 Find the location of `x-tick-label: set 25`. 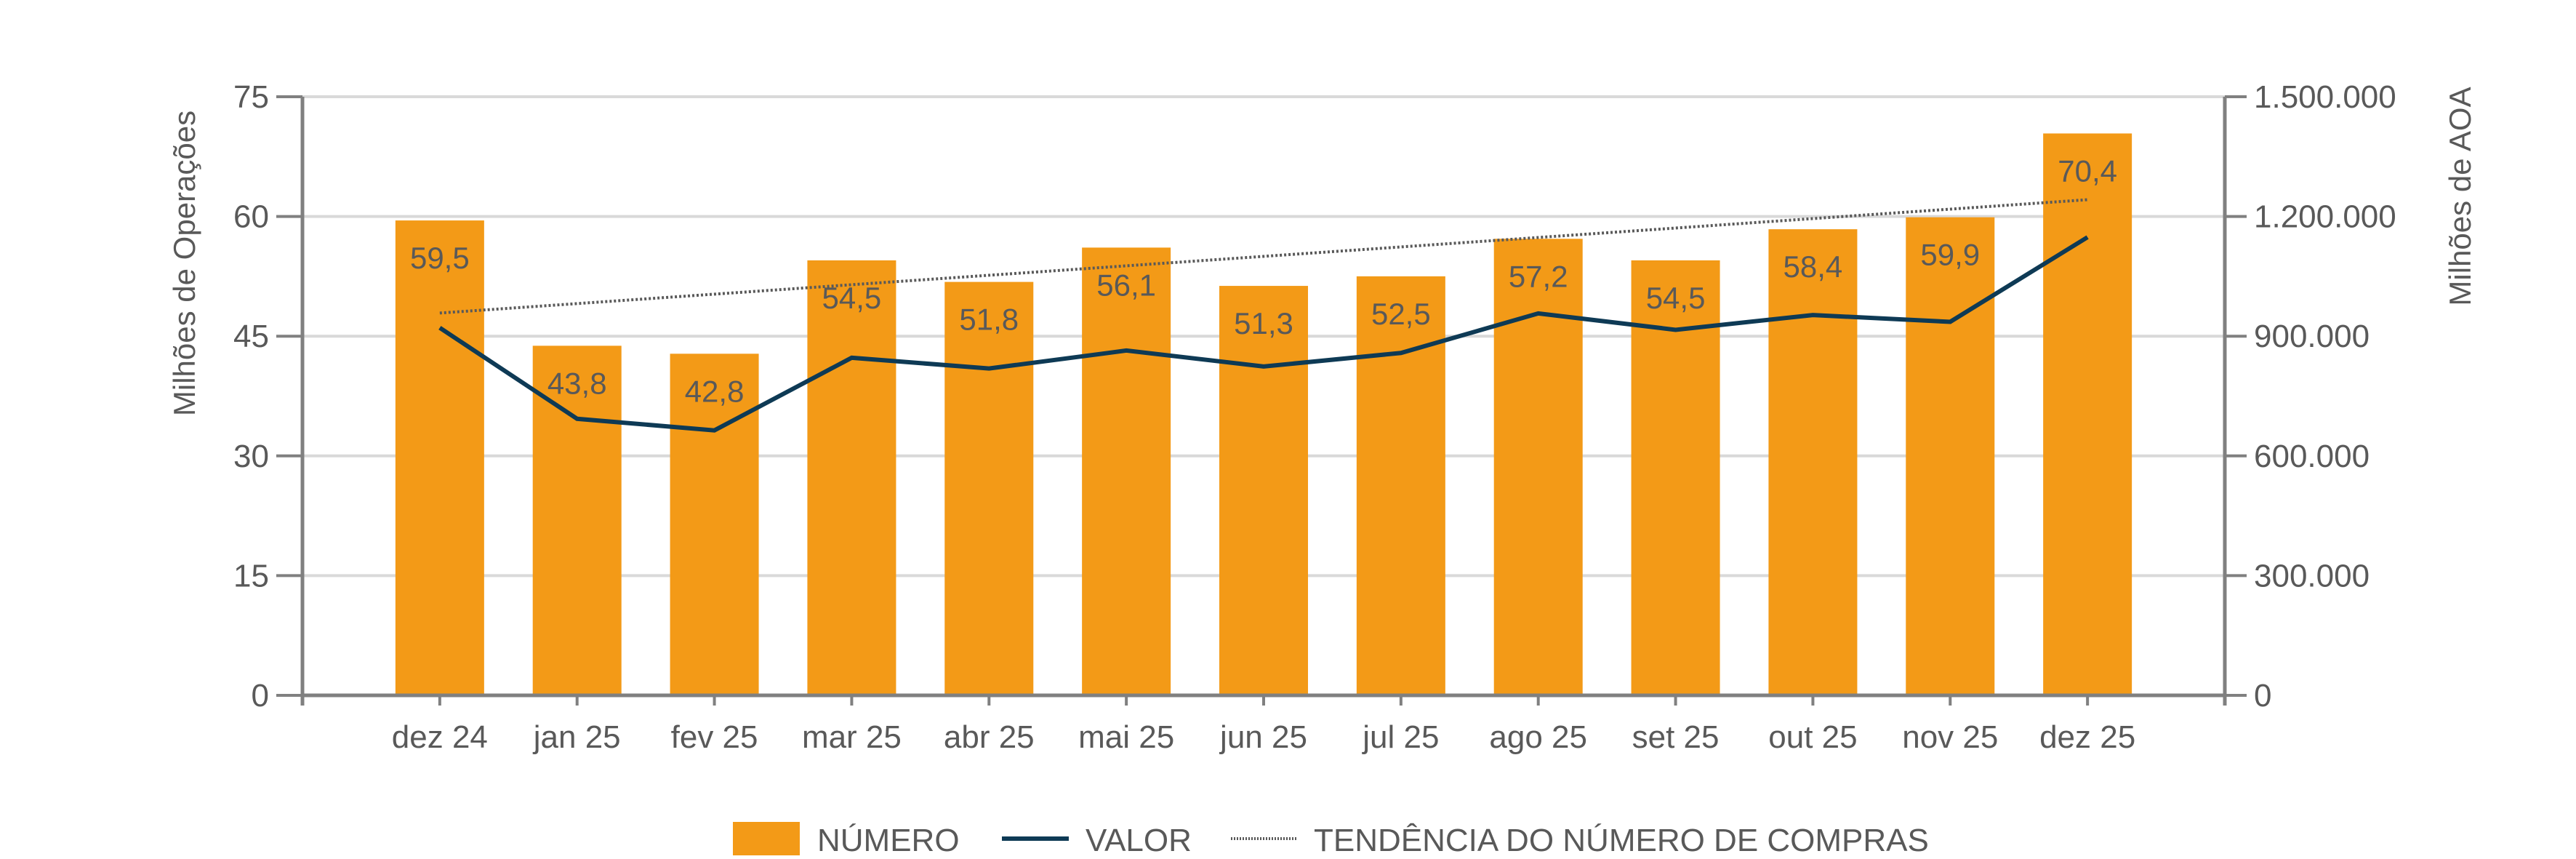

x-tick-label: set 25 is located at coordinates (1676, 737).